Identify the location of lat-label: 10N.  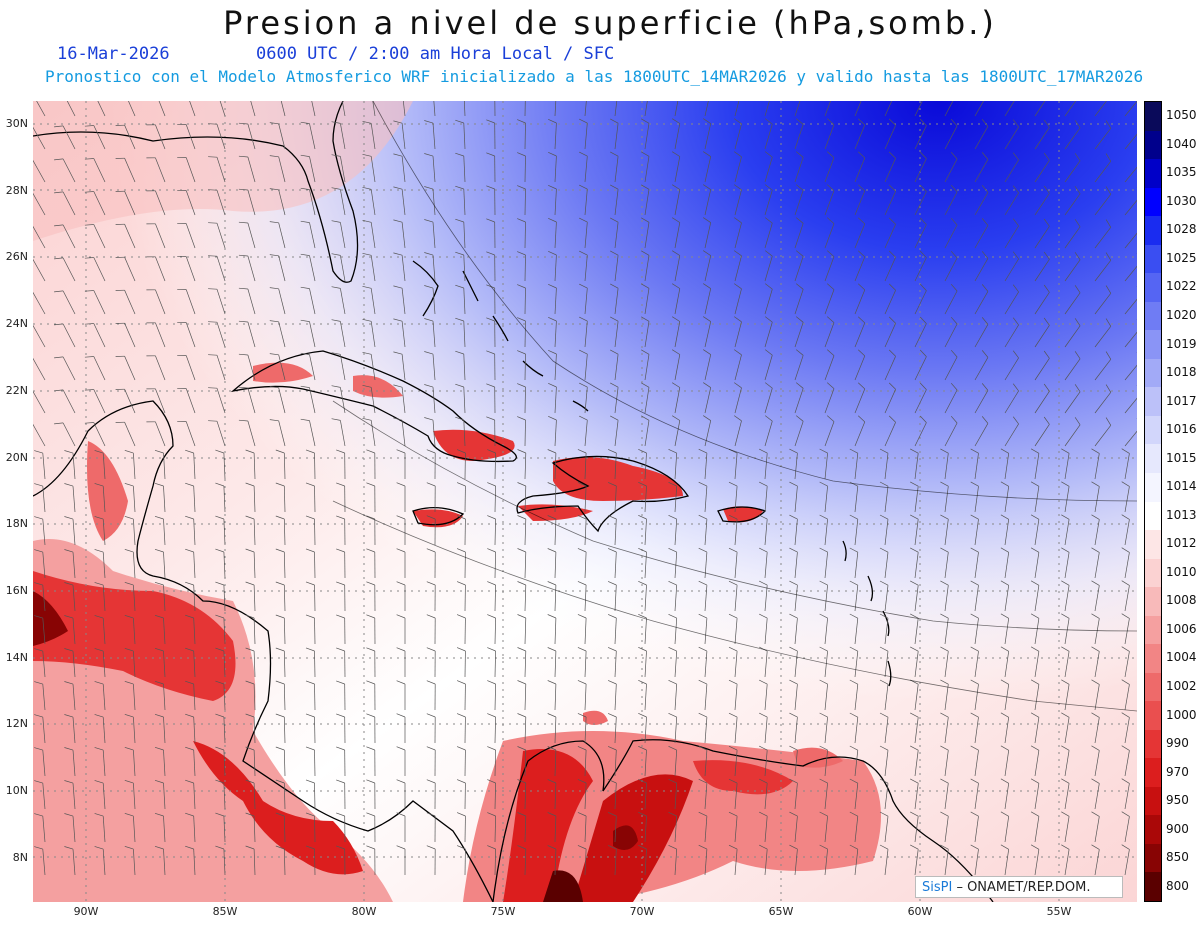
(16, 790).